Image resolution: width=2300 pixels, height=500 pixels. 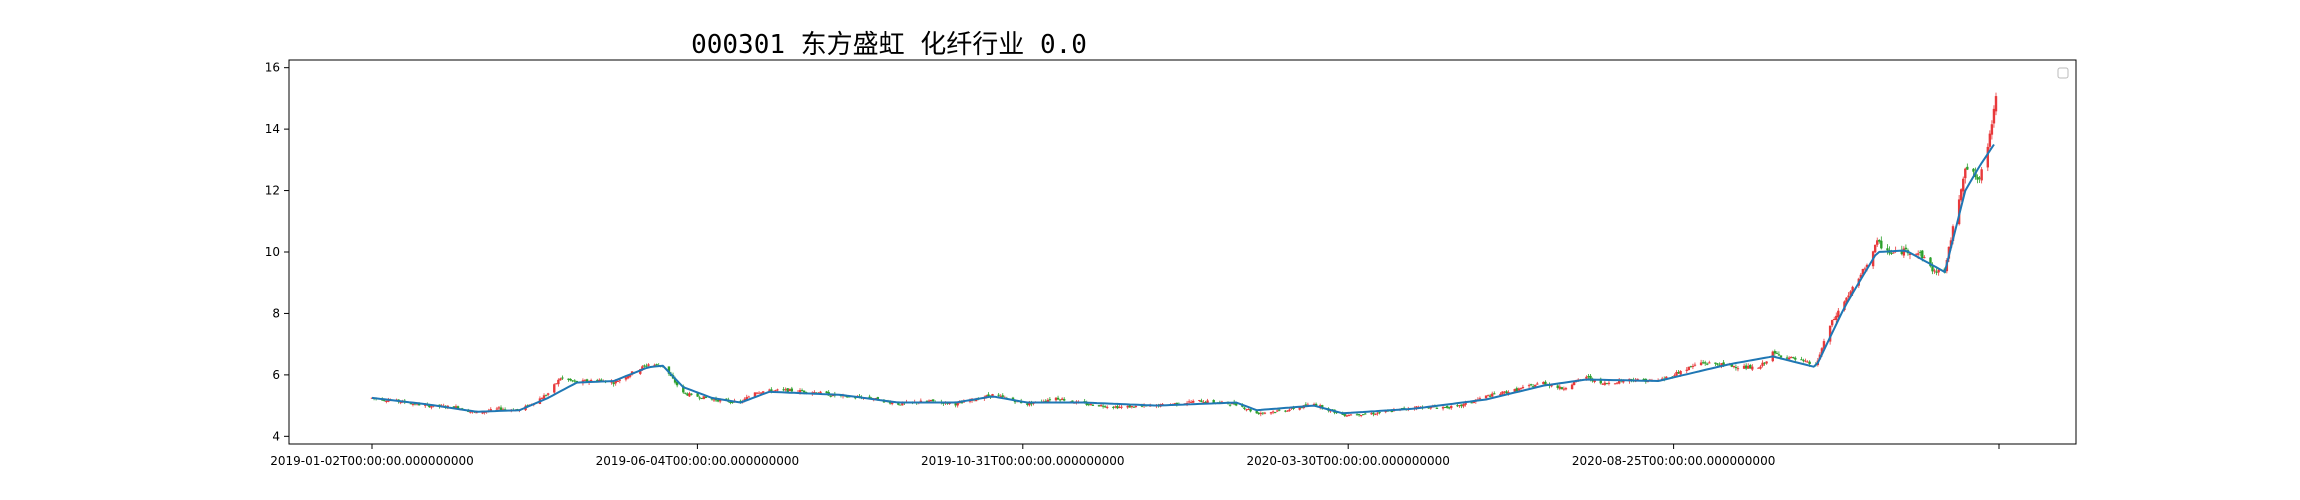 I want to click on y-axis: 4 6 8 10 12 14 16, so click(x=277, y=252).